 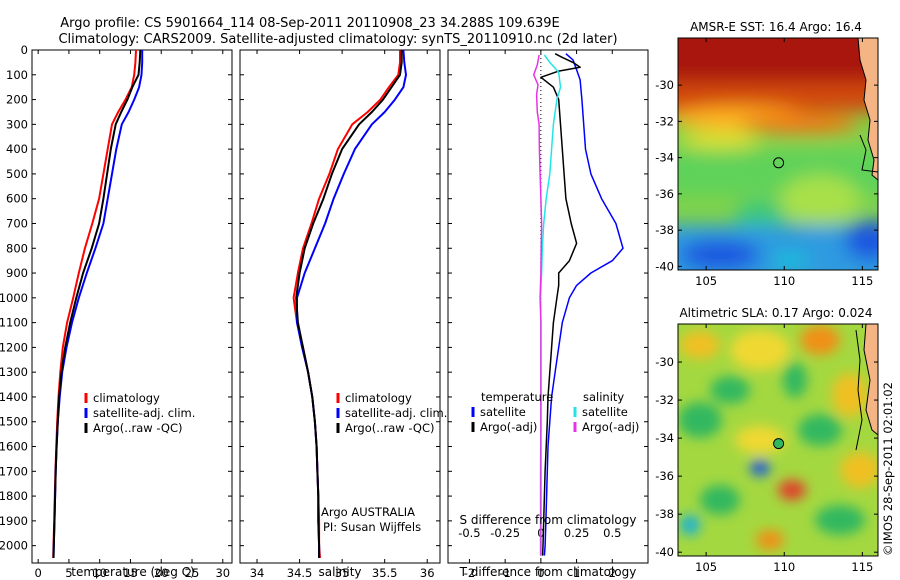 What do you see at coordinates (612, 533) in the screenshot?
I see `s-tick-label: 0.5` at bounding box center [612, 533].